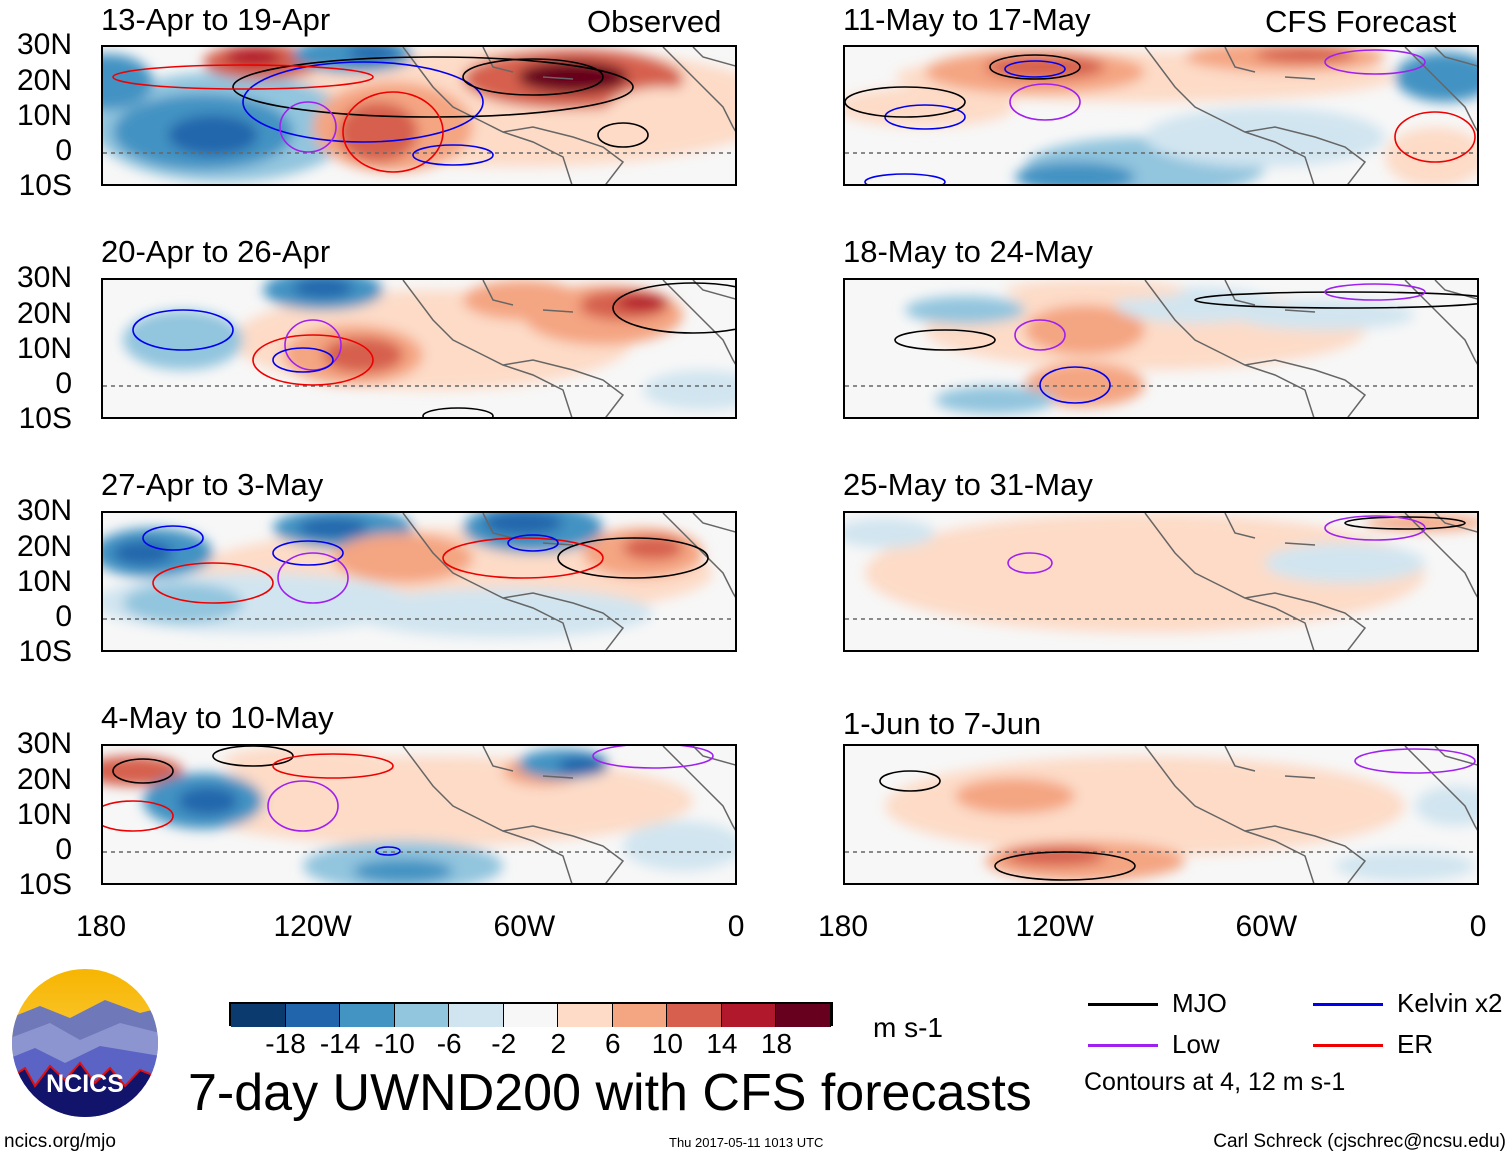 The image size is (1510, 1158). Describe the element at coordinates (968, 251) in the screenshot. I see `panel-title: 18-May to 24-May` at that location.